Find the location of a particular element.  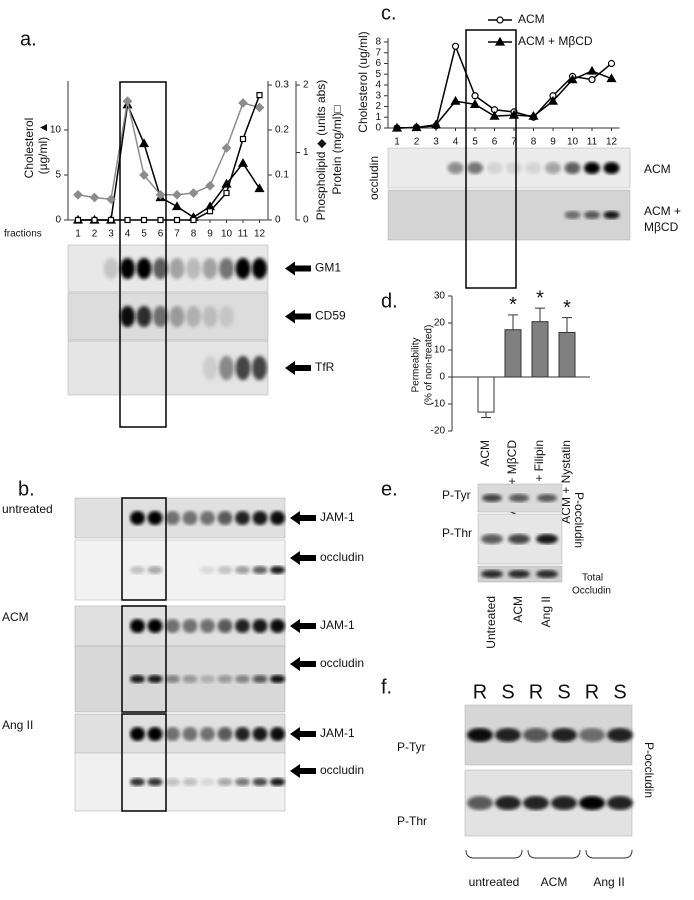

x-axis-label: fractions is located at coordinates (23, 234).